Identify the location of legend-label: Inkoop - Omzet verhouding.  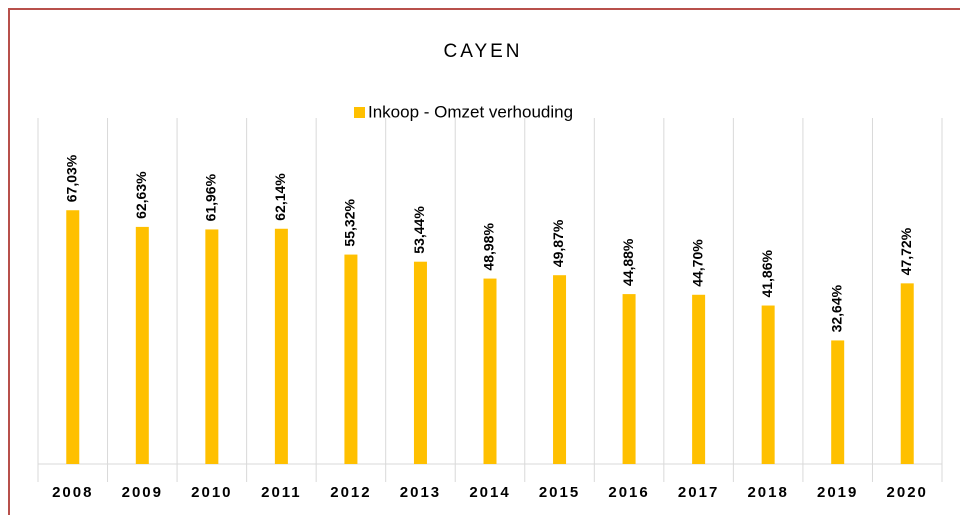
(470, 111).